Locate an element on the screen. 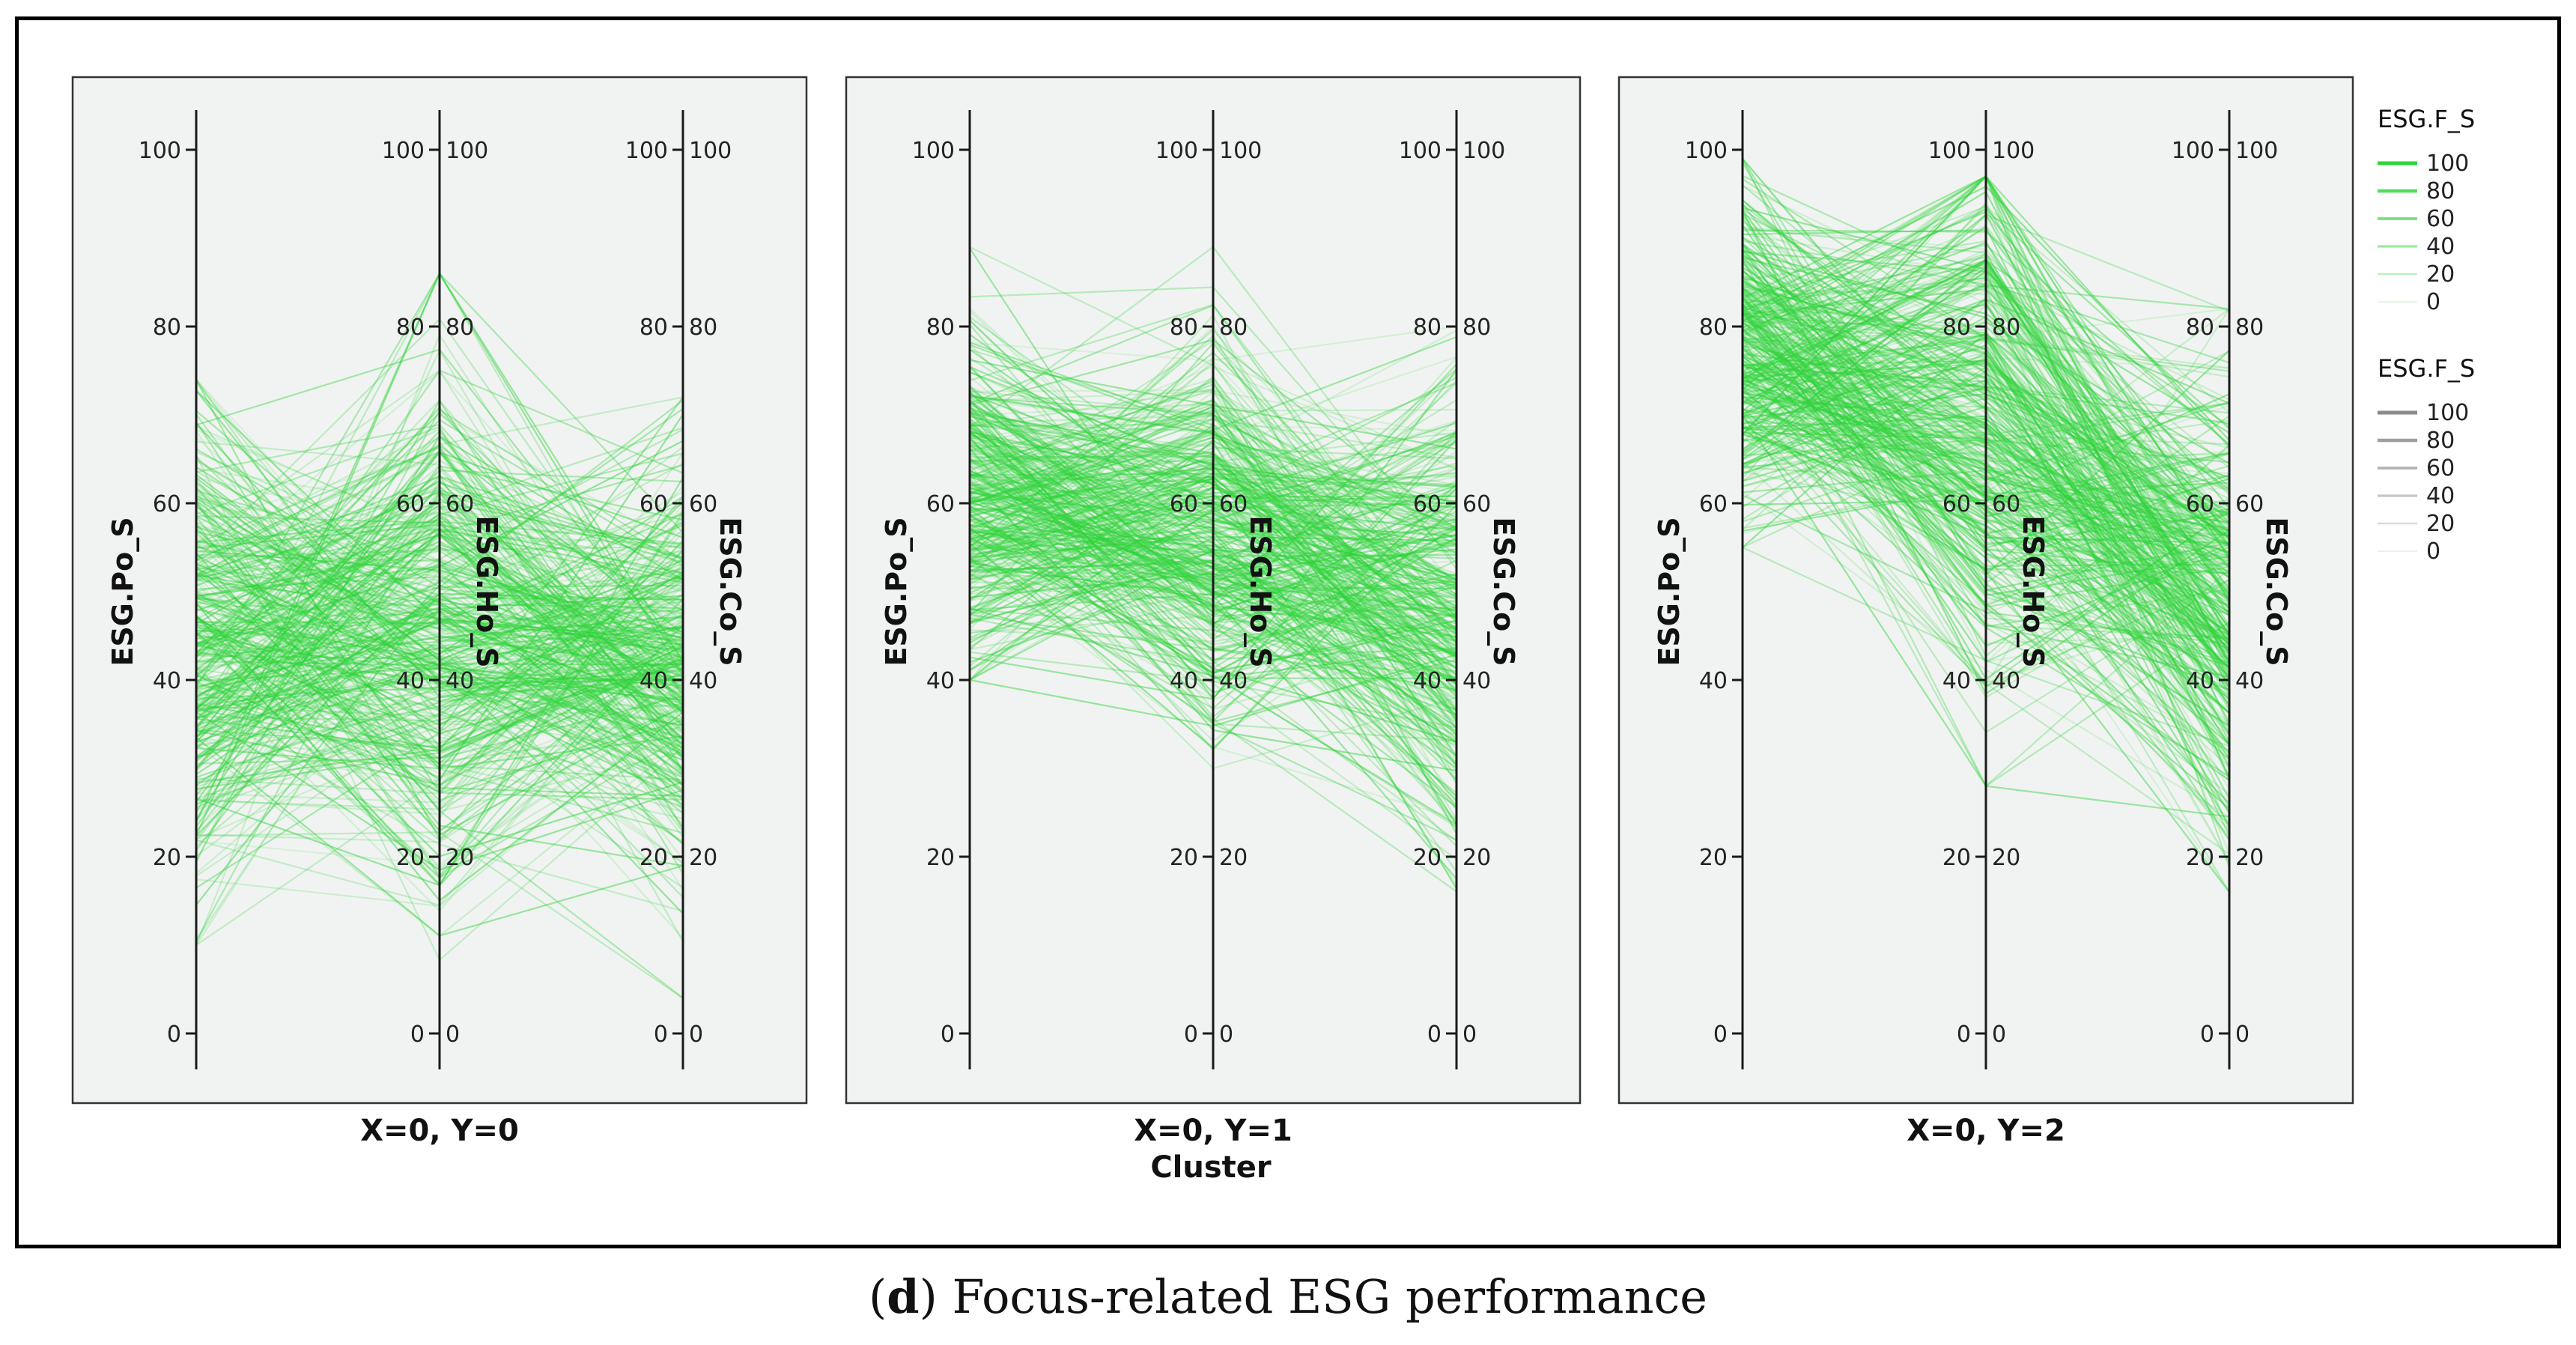  panel-label: X=0, Y=2 is located at coordinates (1986, 1131).